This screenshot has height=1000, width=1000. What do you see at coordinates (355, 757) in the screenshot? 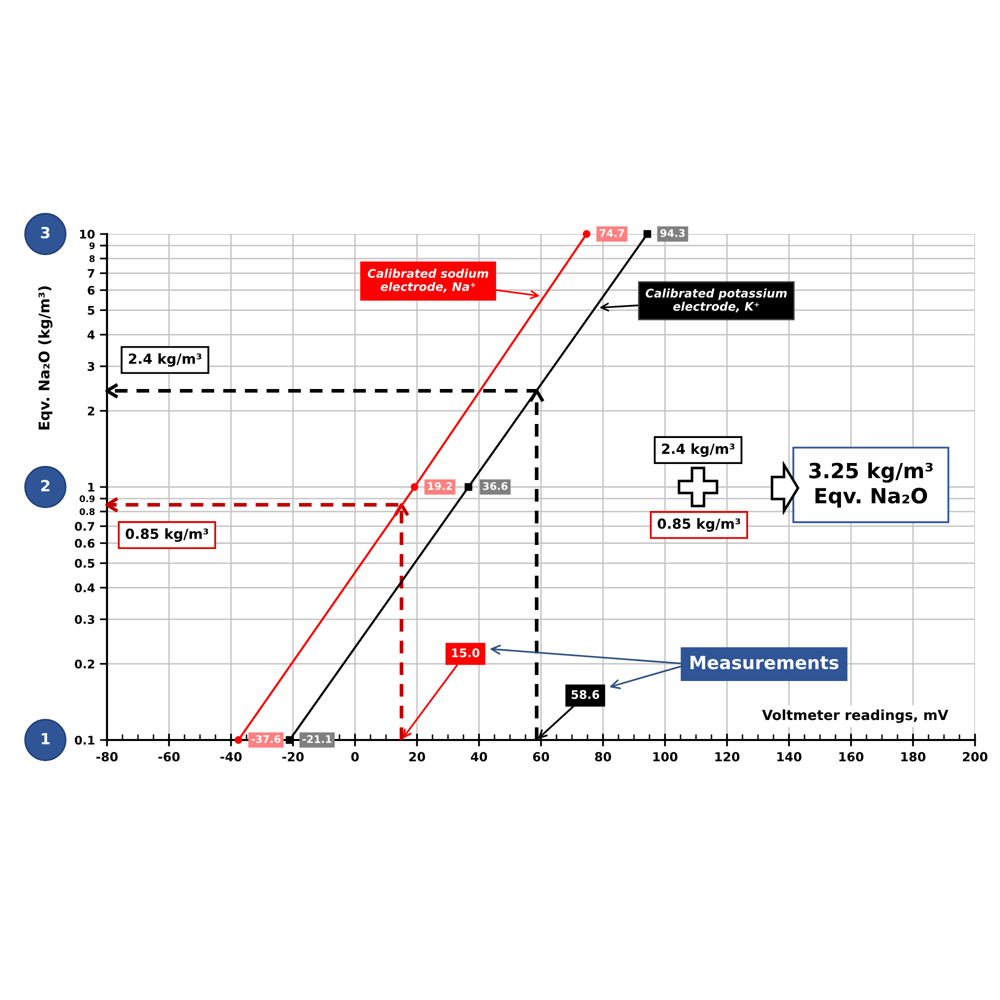
I see `x-tick-label: 0` at bounding box center [355, 757].